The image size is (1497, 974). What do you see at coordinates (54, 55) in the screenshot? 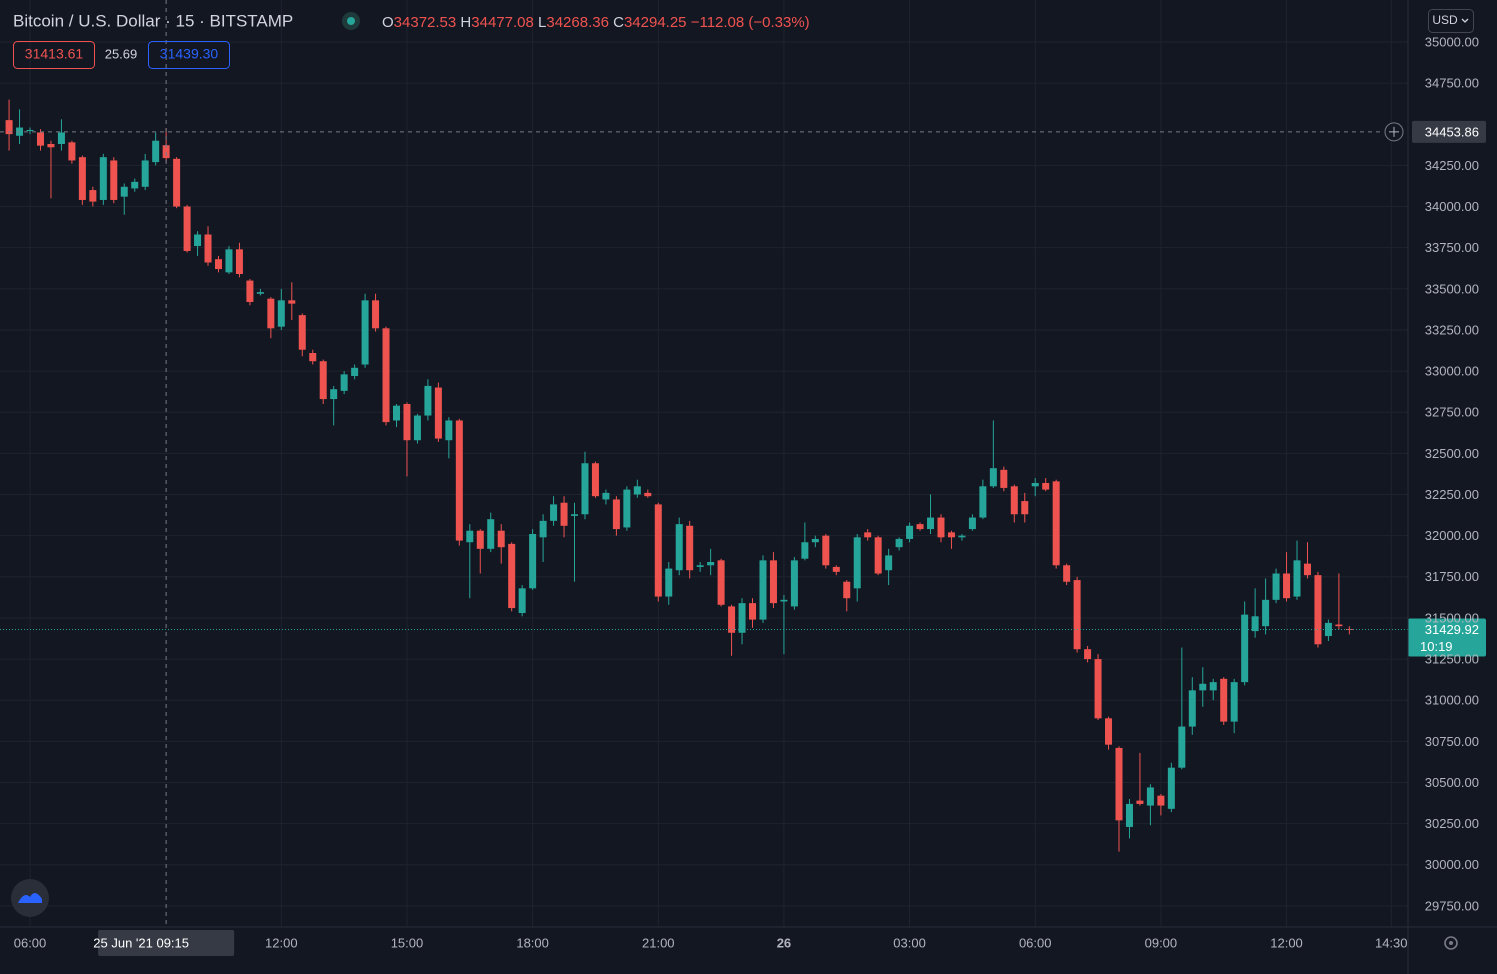
I see `bid-box` at bounding box center [54, 55].